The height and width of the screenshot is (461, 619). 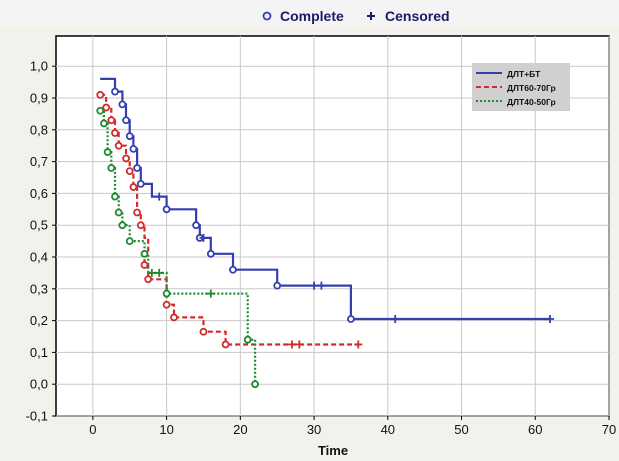 What do you see at coordinates (312, 16) in the screenshot?
I see `complete-legend-label: Complete` at bounding box center [312, 16].